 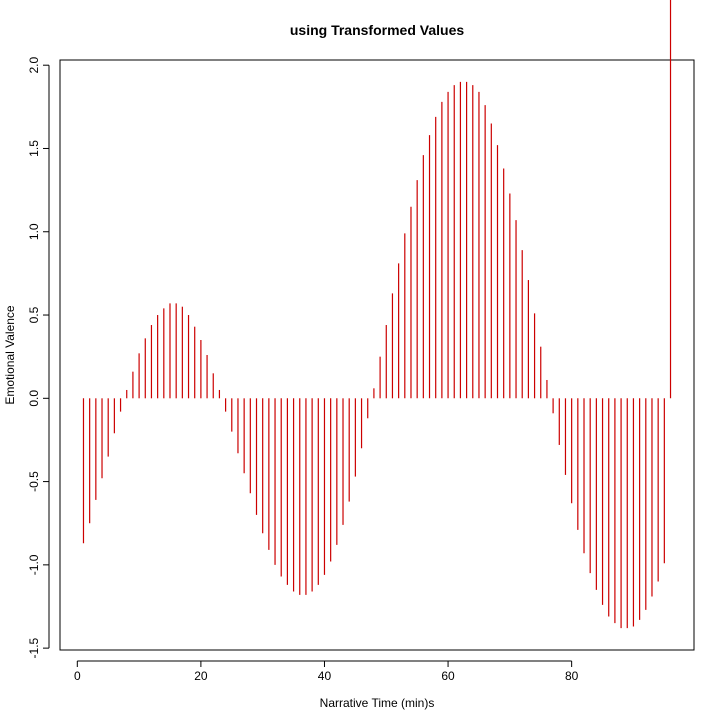 What do you see at coordinates (77, 676) in the screenshot?
I see `x-tick-label-0: 0` at bounding box center [77, 676].